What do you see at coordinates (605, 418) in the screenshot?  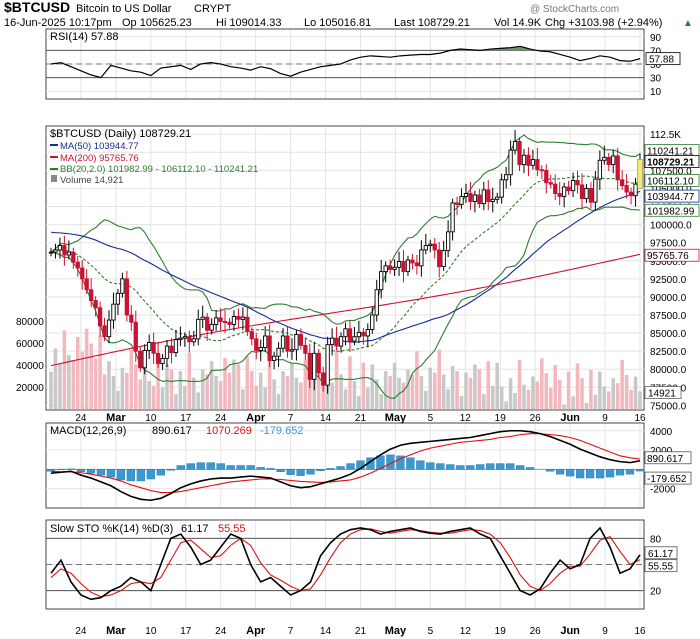 I see `x-tick-label: 9` at bounding box center [605, 418].